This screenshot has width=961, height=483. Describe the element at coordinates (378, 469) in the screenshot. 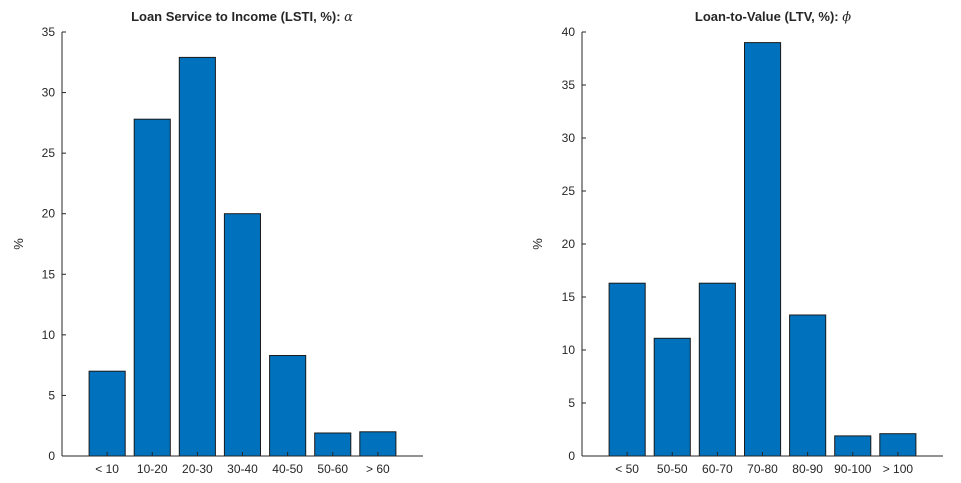

I see `x-tick-label: > 60` at that location.